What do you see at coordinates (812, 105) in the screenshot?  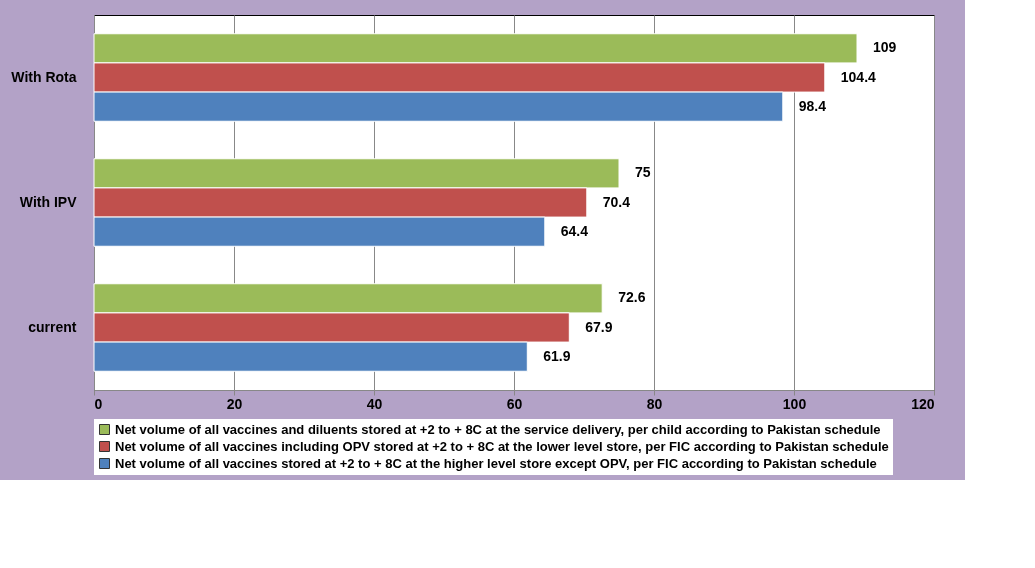 I see `data-label: 98.4` at bounding box center [812, 105].